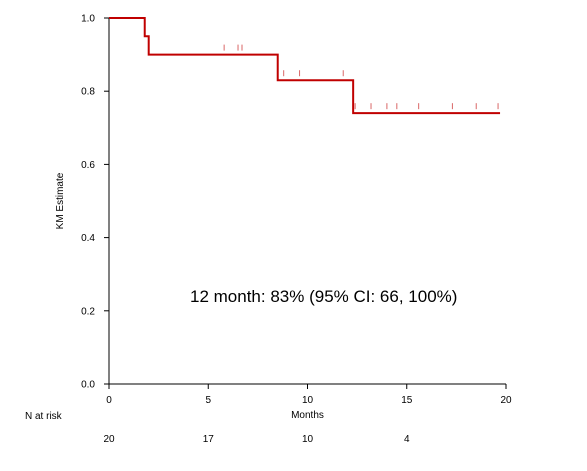 The image size is (587, 471). I want to click on x-tick-label: 10, so click(308, 400).